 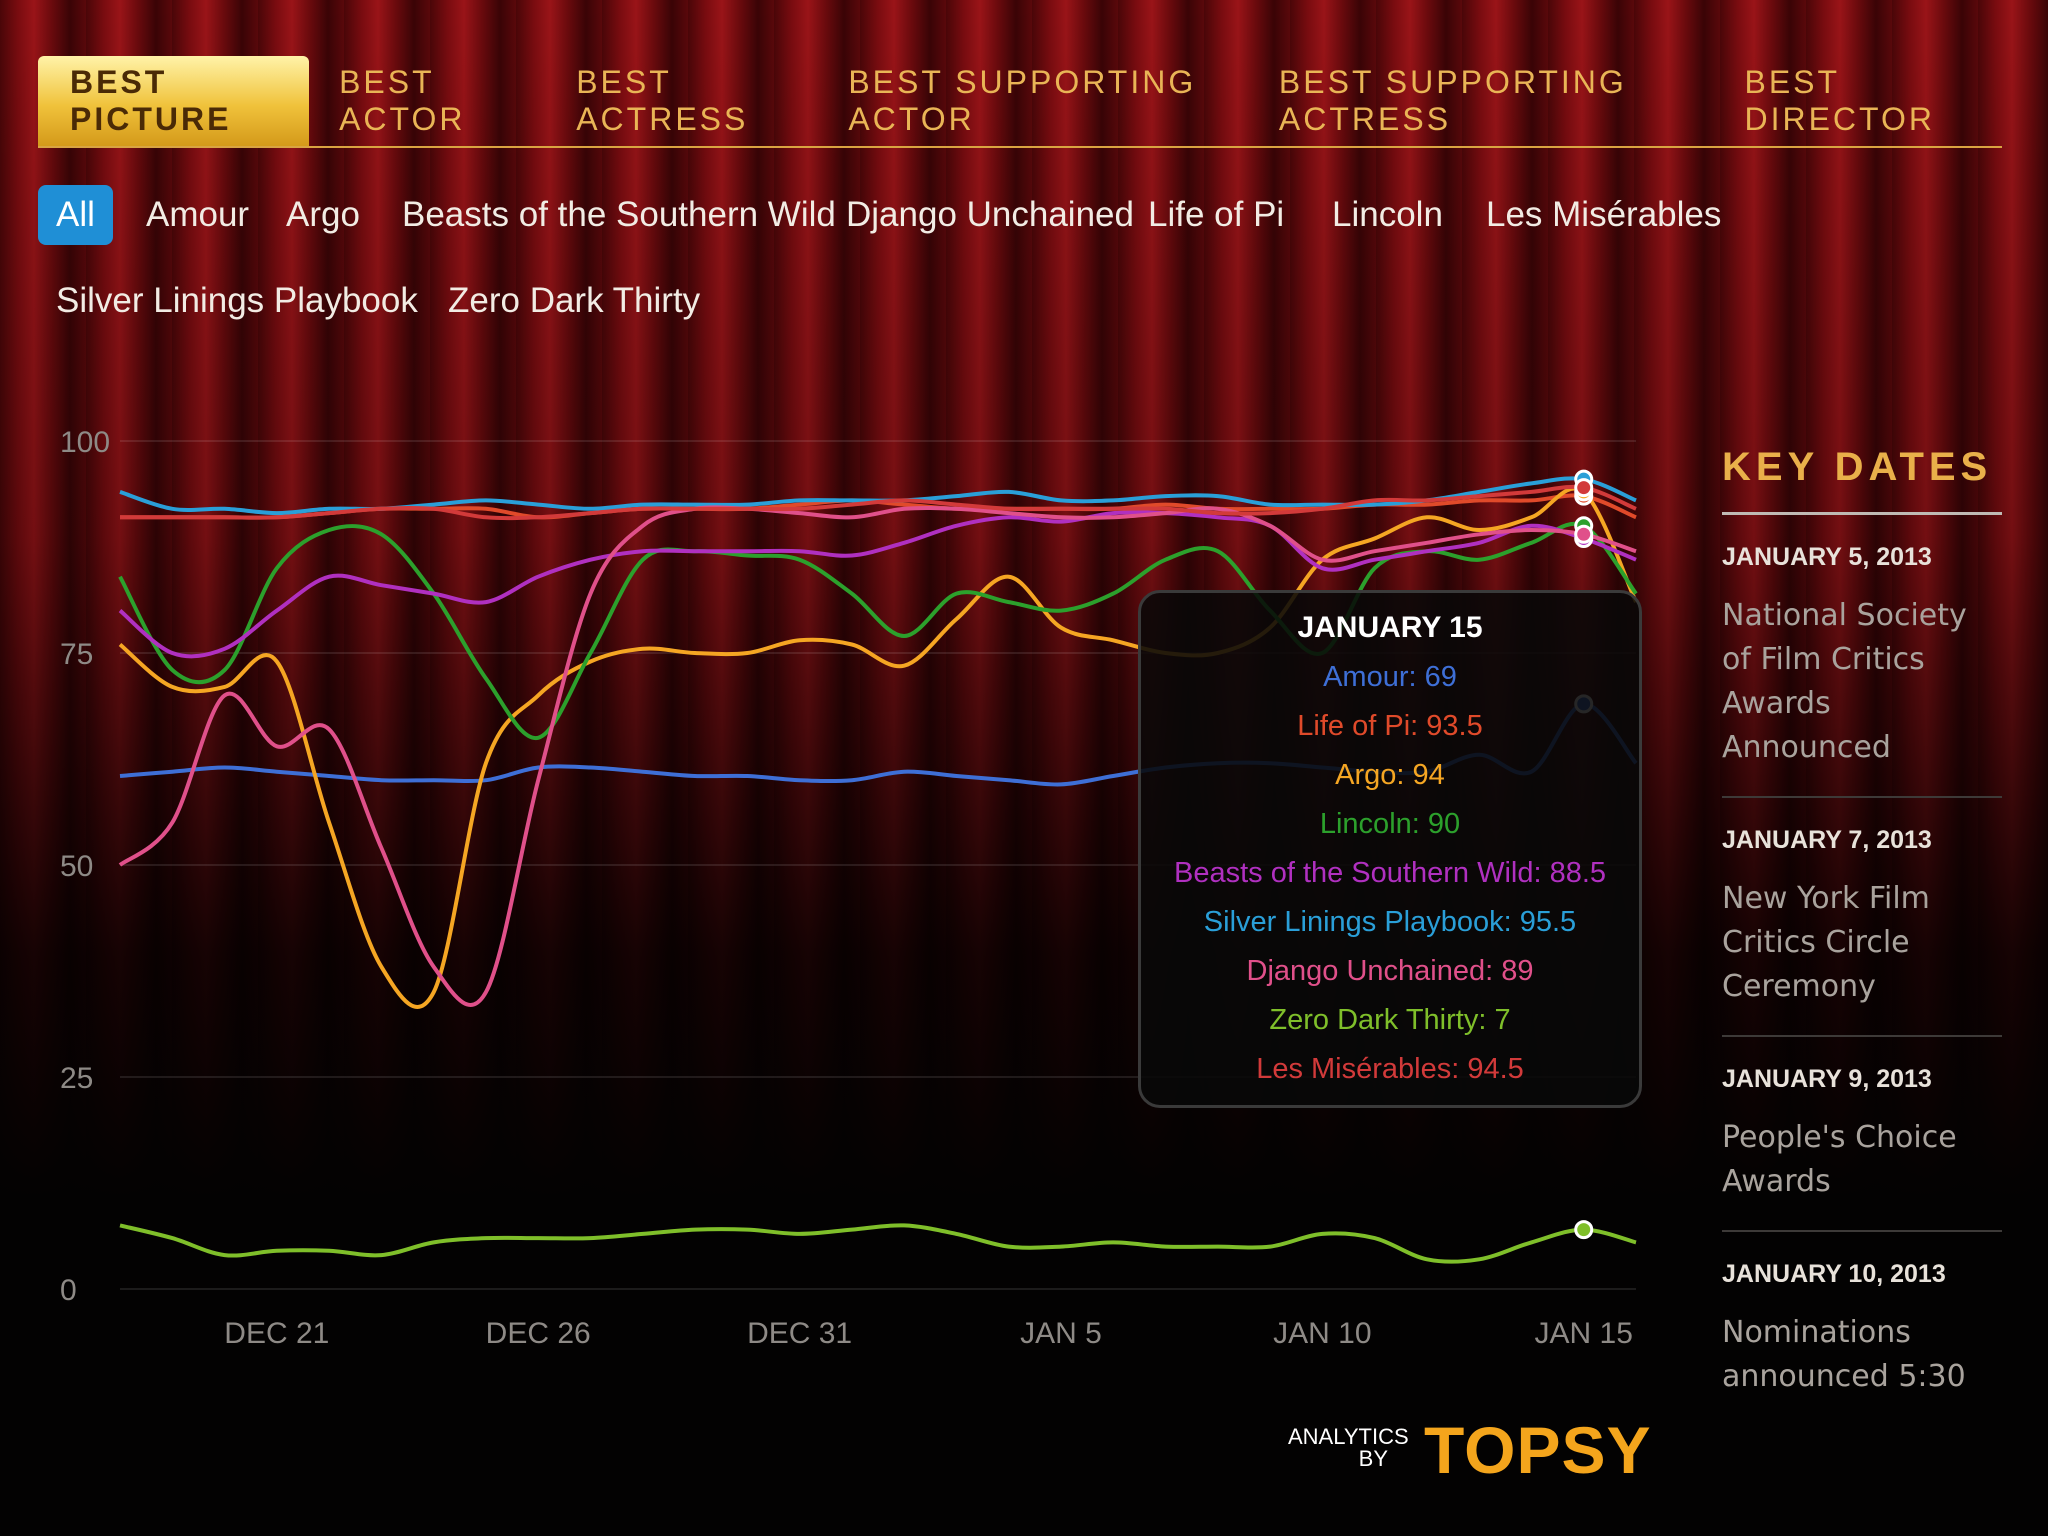 I want to click on series-line-beasts-of-the-southern-wild, so click(x=877, y=584).